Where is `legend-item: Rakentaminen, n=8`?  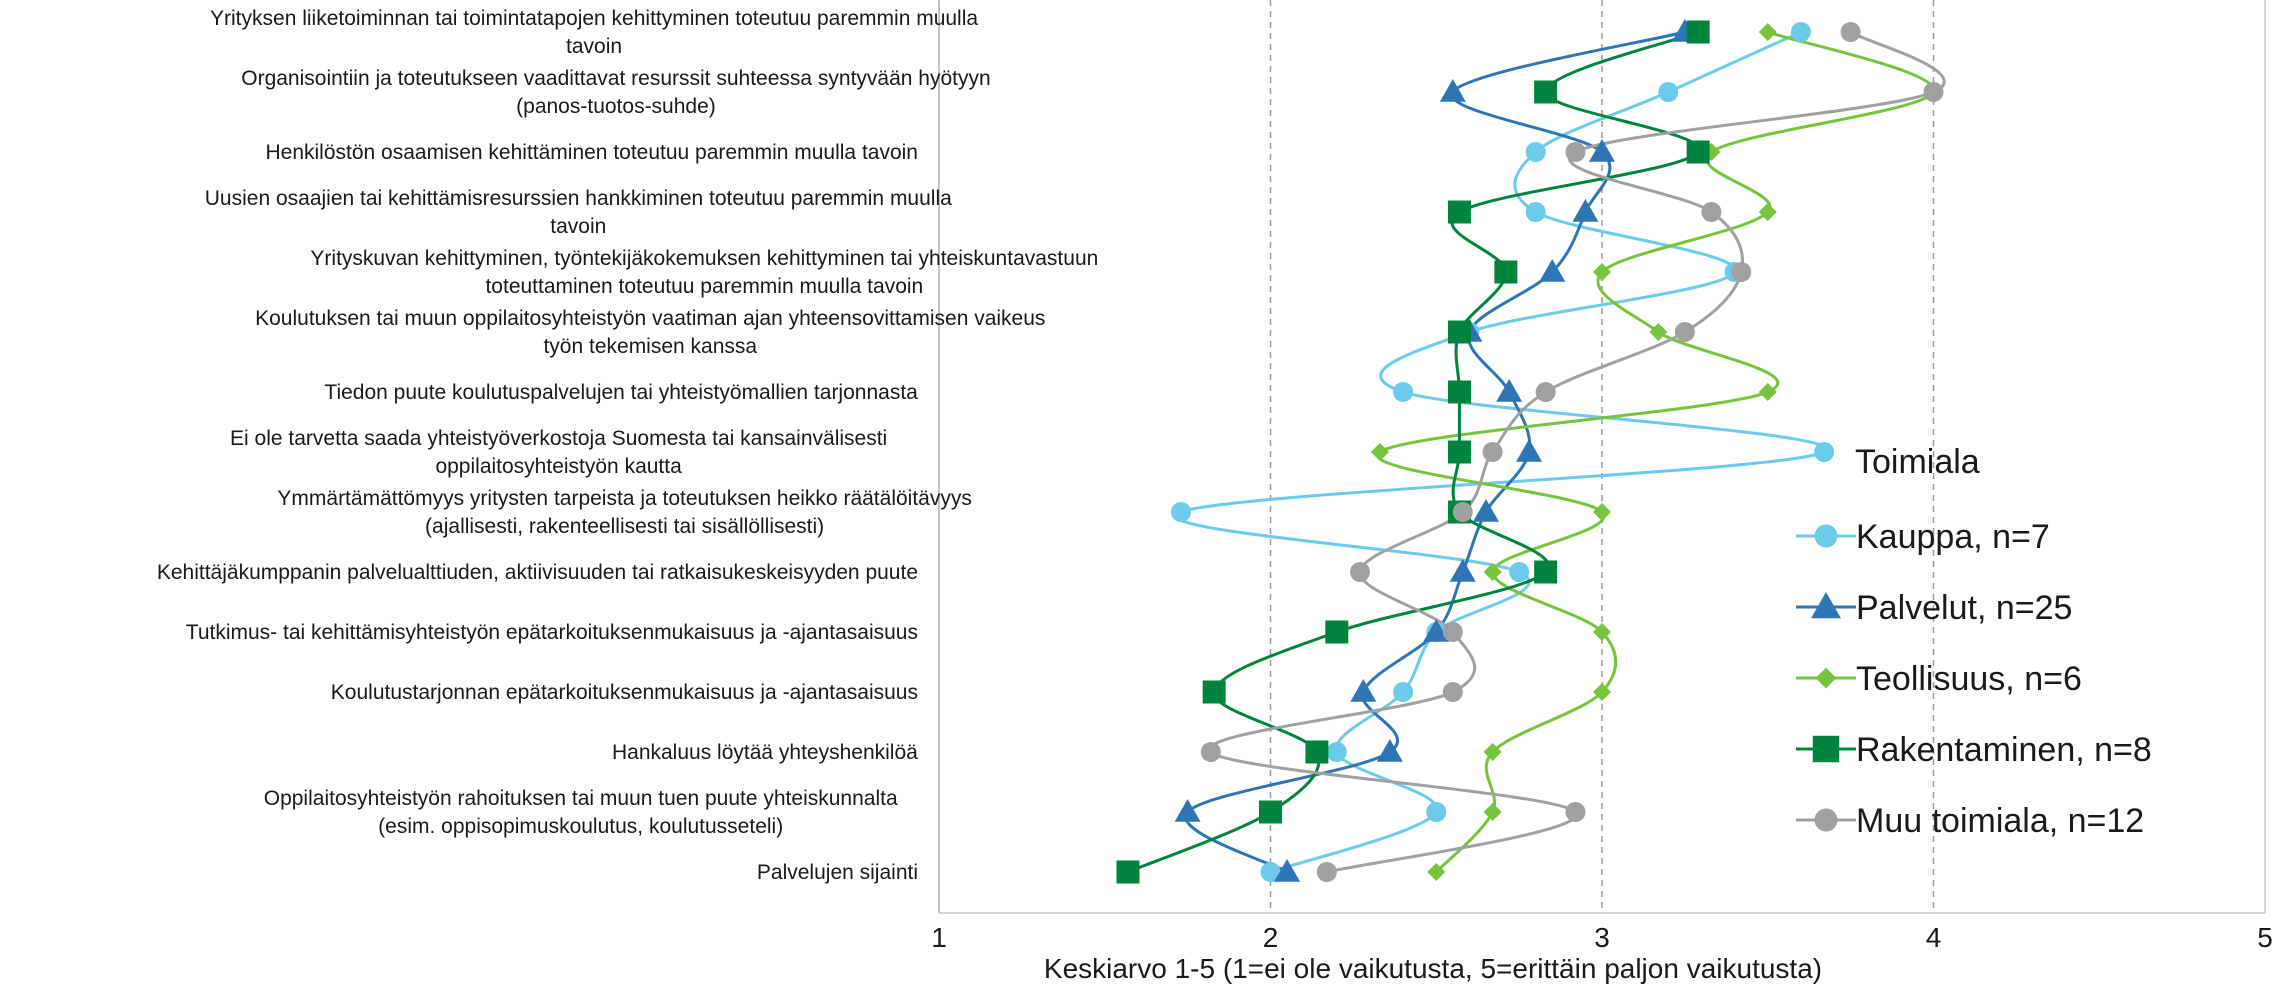
legend-item: Rakentaminen, n=8 is located at coordinates (1974, 750).